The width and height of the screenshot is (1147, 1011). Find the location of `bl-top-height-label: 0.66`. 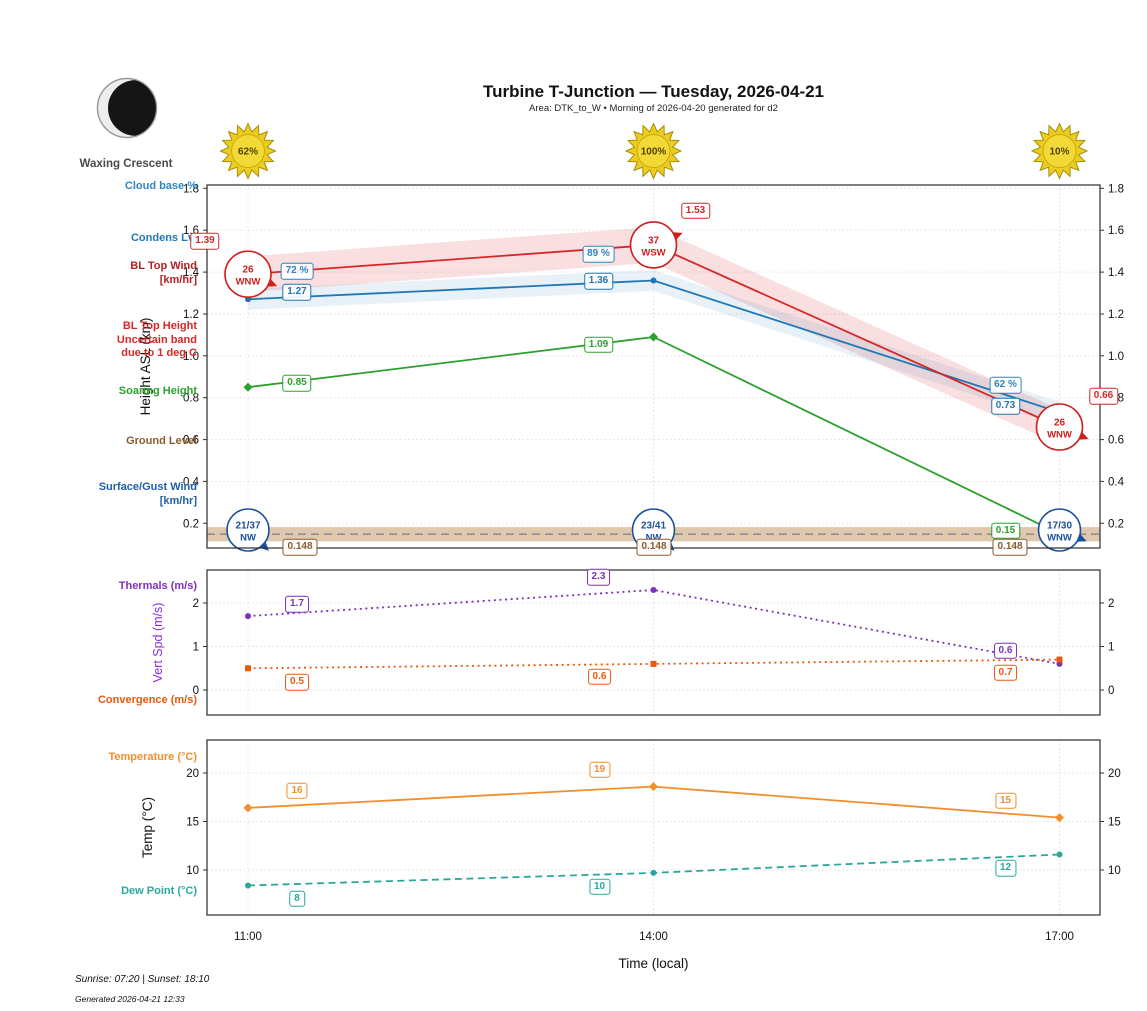

bl-top-height-label: 0.66 is located at coordinates (1103, 396).